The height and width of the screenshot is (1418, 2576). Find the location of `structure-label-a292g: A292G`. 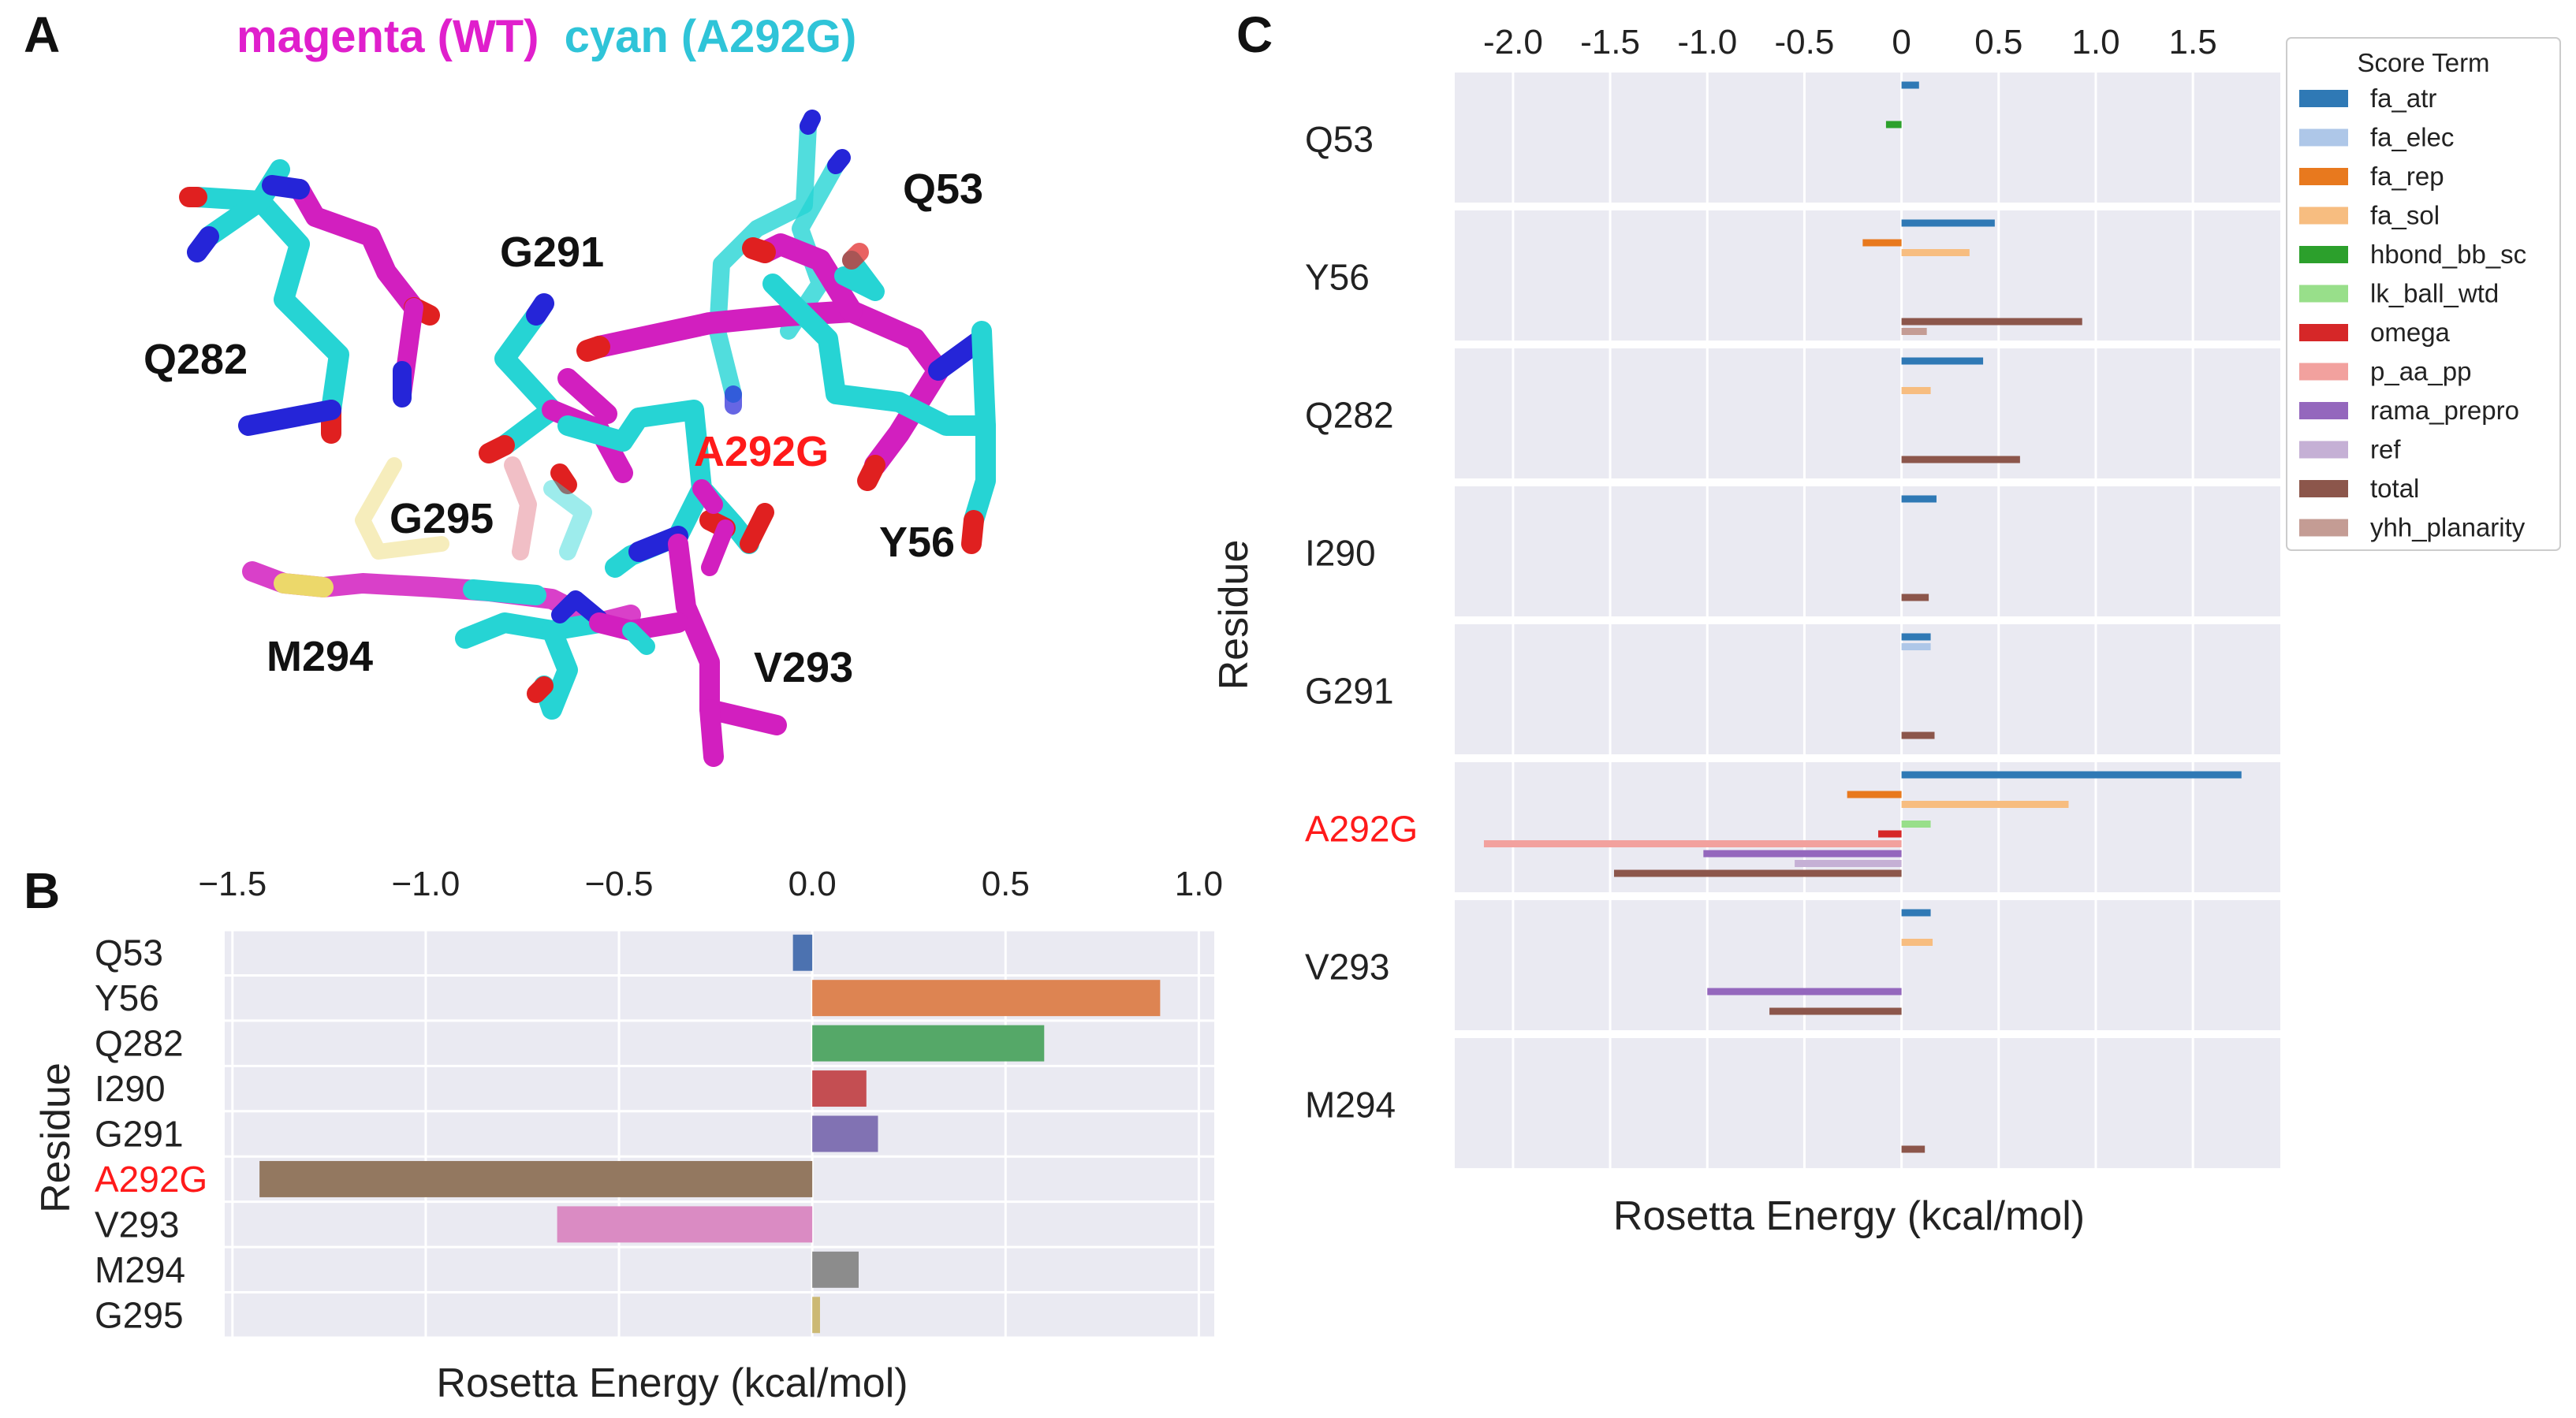

structure-label-a292g: A292G is located at coordinates (762, 451).